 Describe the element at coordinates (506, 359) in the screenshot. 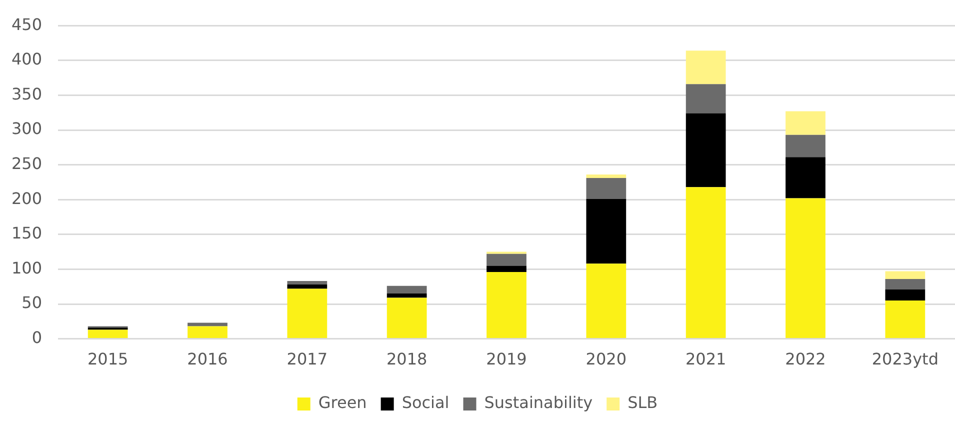

I see `x-tick-label: 2019` at that location.